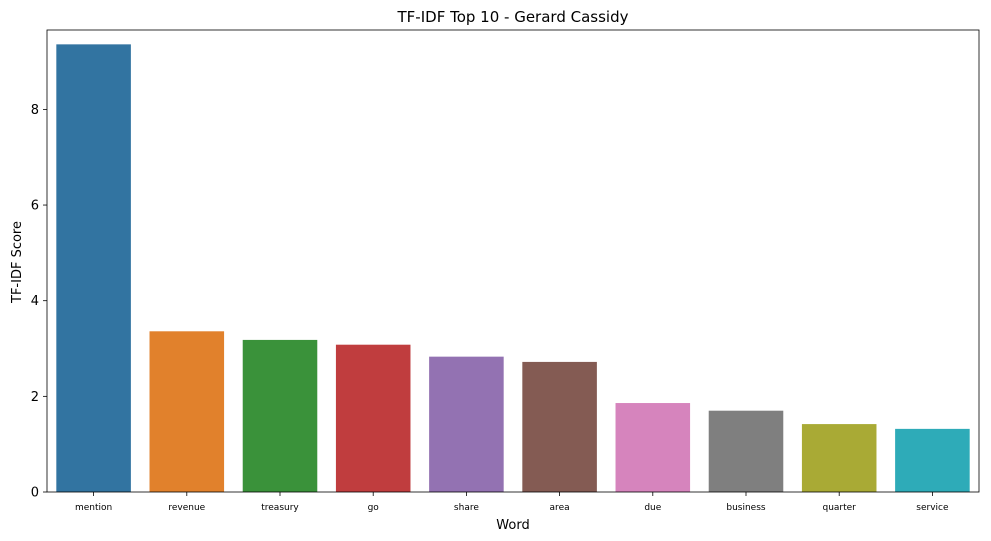  Describe the element at coordinates (746, 508) in the screenshot. I see `x-tick-label-business: business` at that location.